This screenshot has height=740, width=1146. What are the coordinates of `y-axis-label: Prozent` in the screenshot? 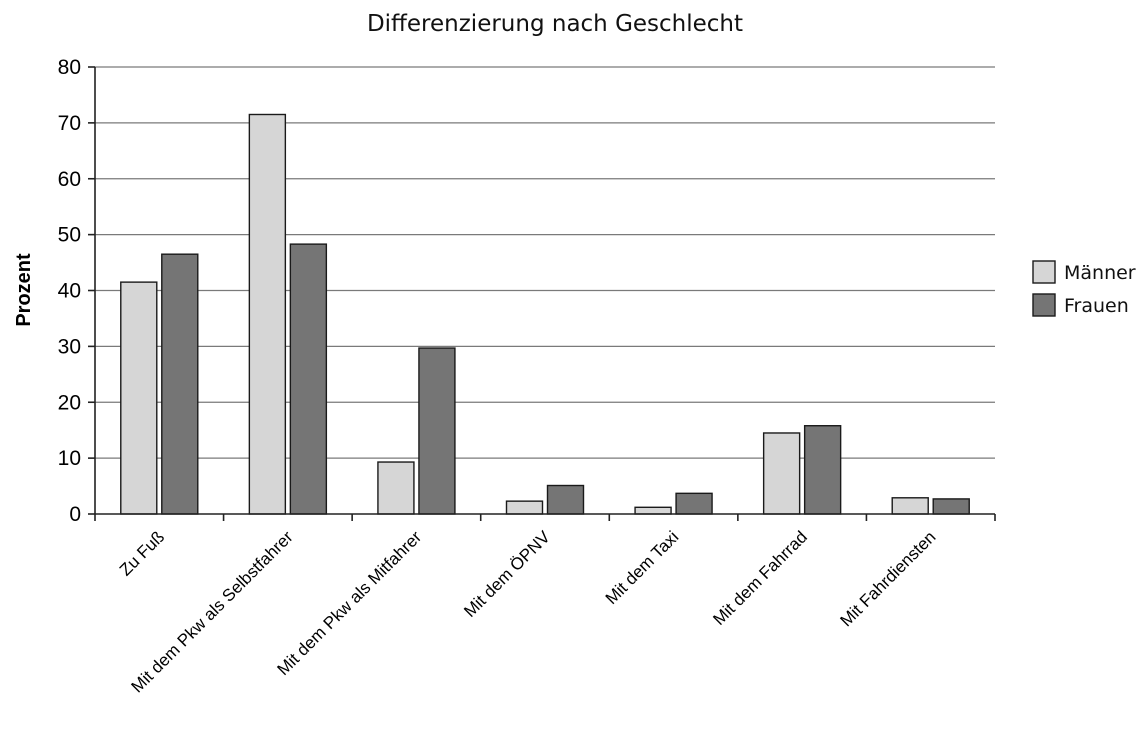 It's located at (24, 290).